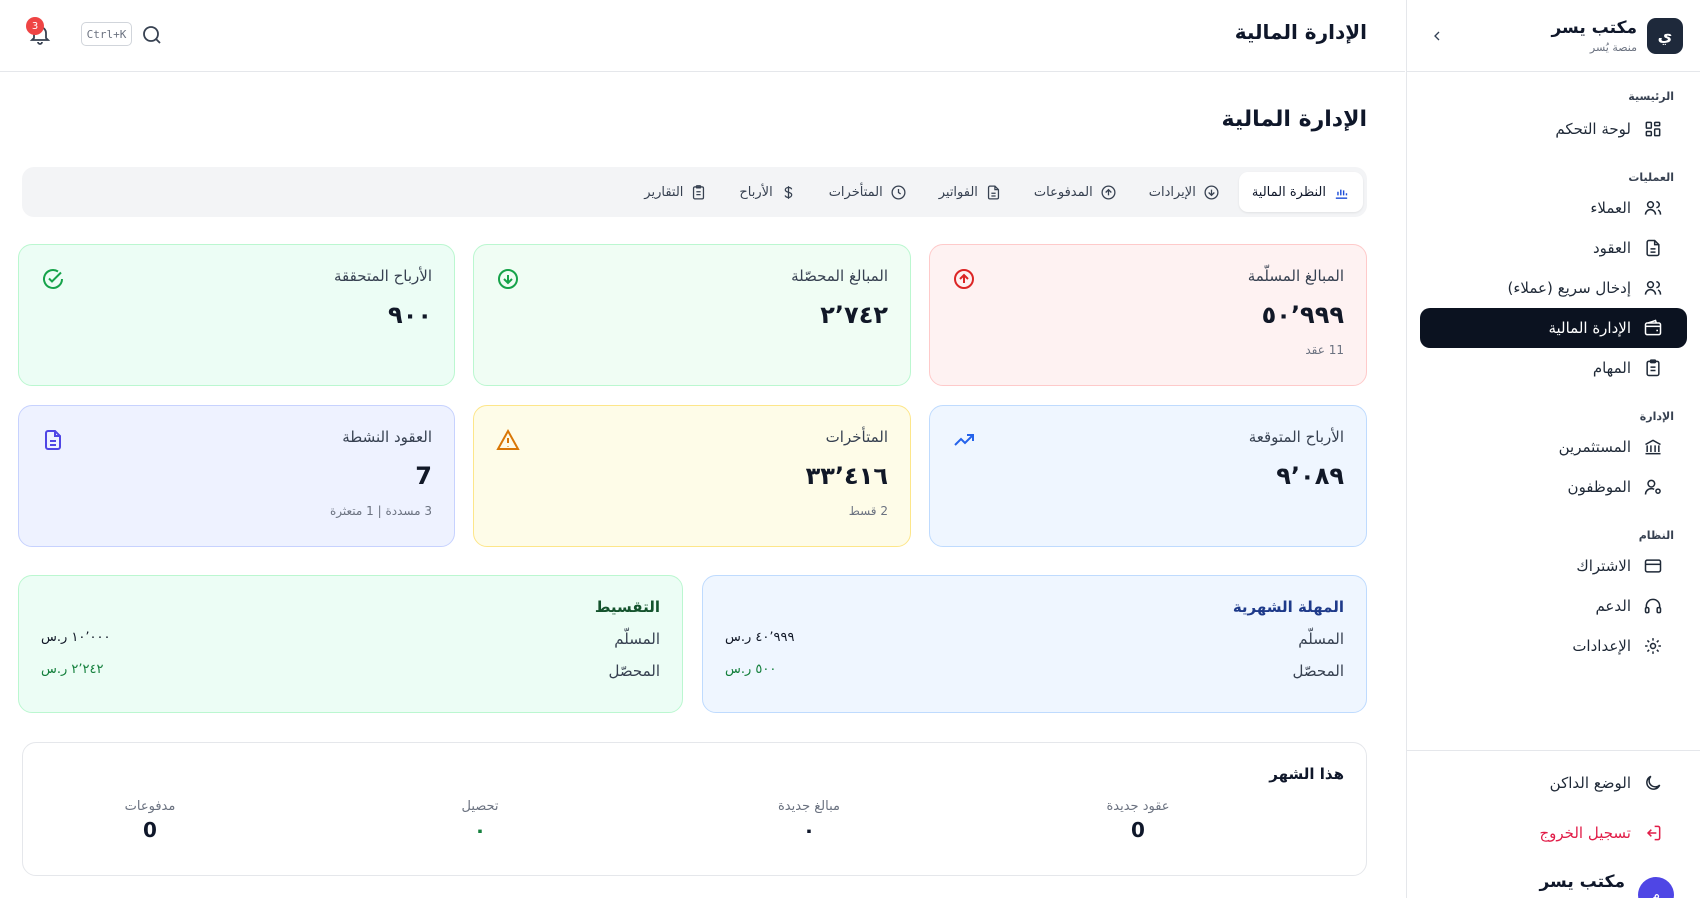  I want to click on moon-icon, so click(1653, 782).